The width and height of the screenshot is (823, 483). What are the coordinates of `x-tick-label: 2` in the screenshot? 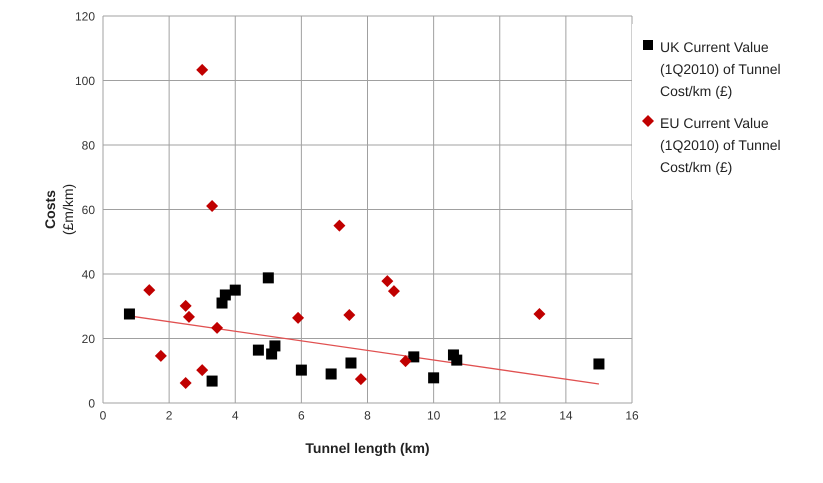 It's located at (169, 415).